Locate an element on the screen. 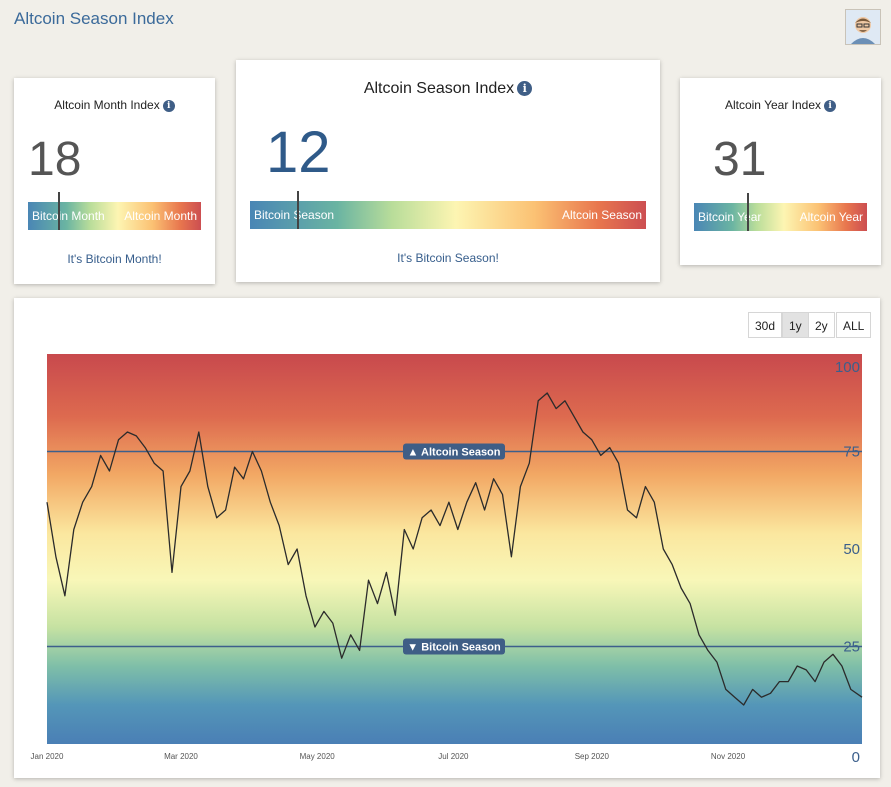 This screenshot has height=787, width=891. bar-right-label: Altcoin Month is located at coordinates (160, 216).